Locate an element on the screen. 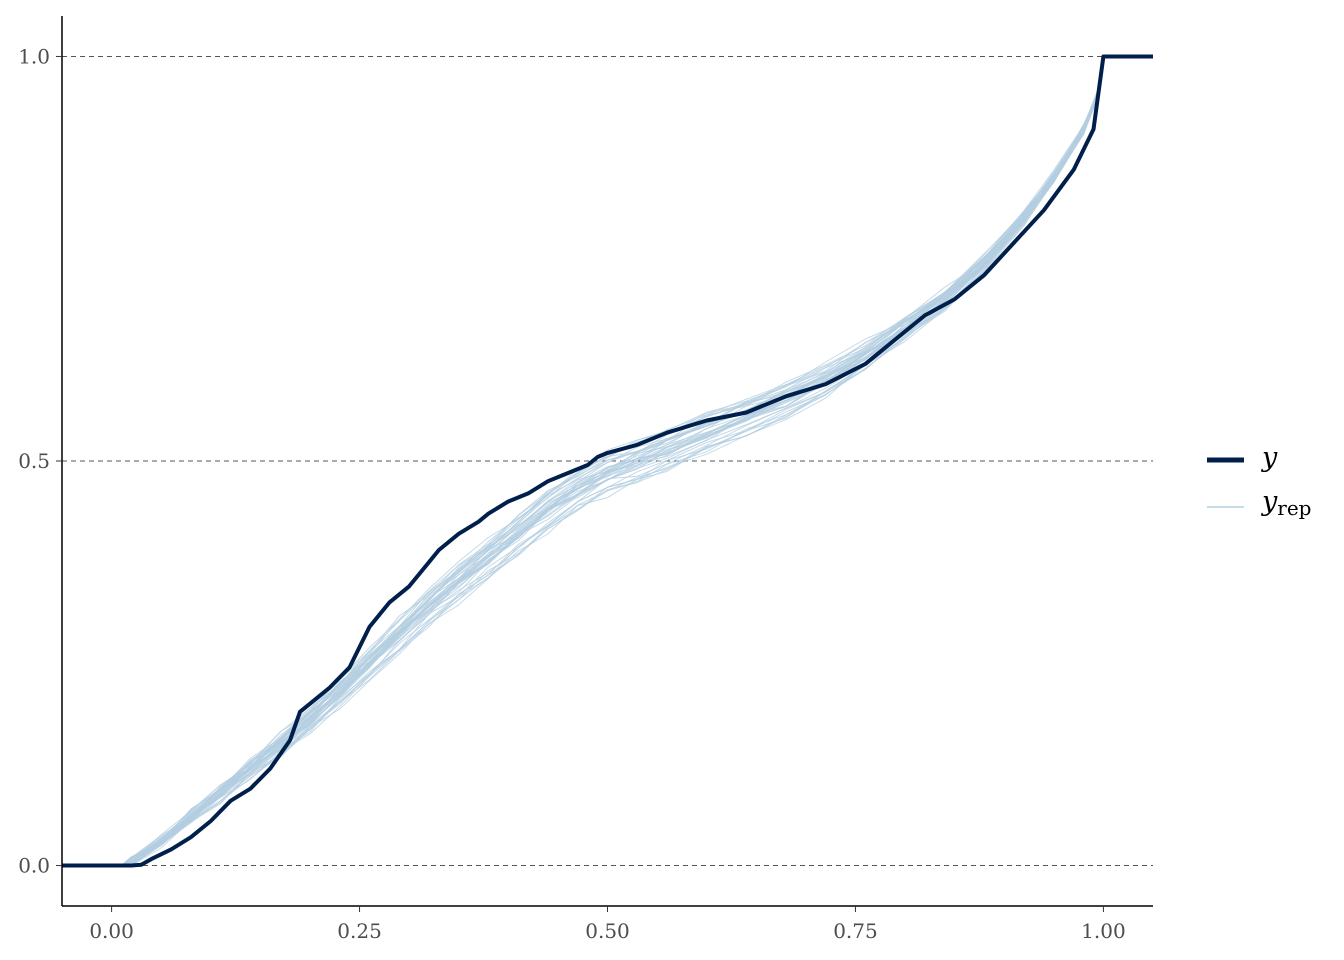  x-tick-label: 1.00 is located at coordinates (1103, 931).